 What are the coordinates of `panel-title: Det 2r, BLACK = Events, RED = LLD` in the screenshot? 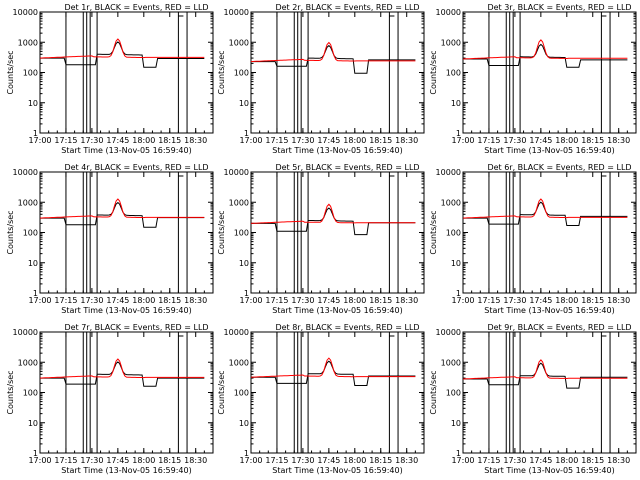 It's located at (347, 7).